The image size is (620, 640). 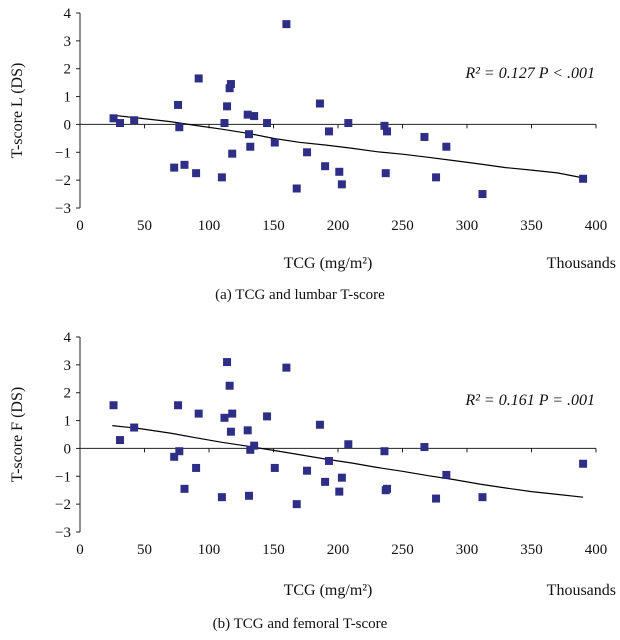 What do you see at coordinates (63, 181) in the screenshot?
I see `y-tick-label: −2` at bounding box center [63, 181].